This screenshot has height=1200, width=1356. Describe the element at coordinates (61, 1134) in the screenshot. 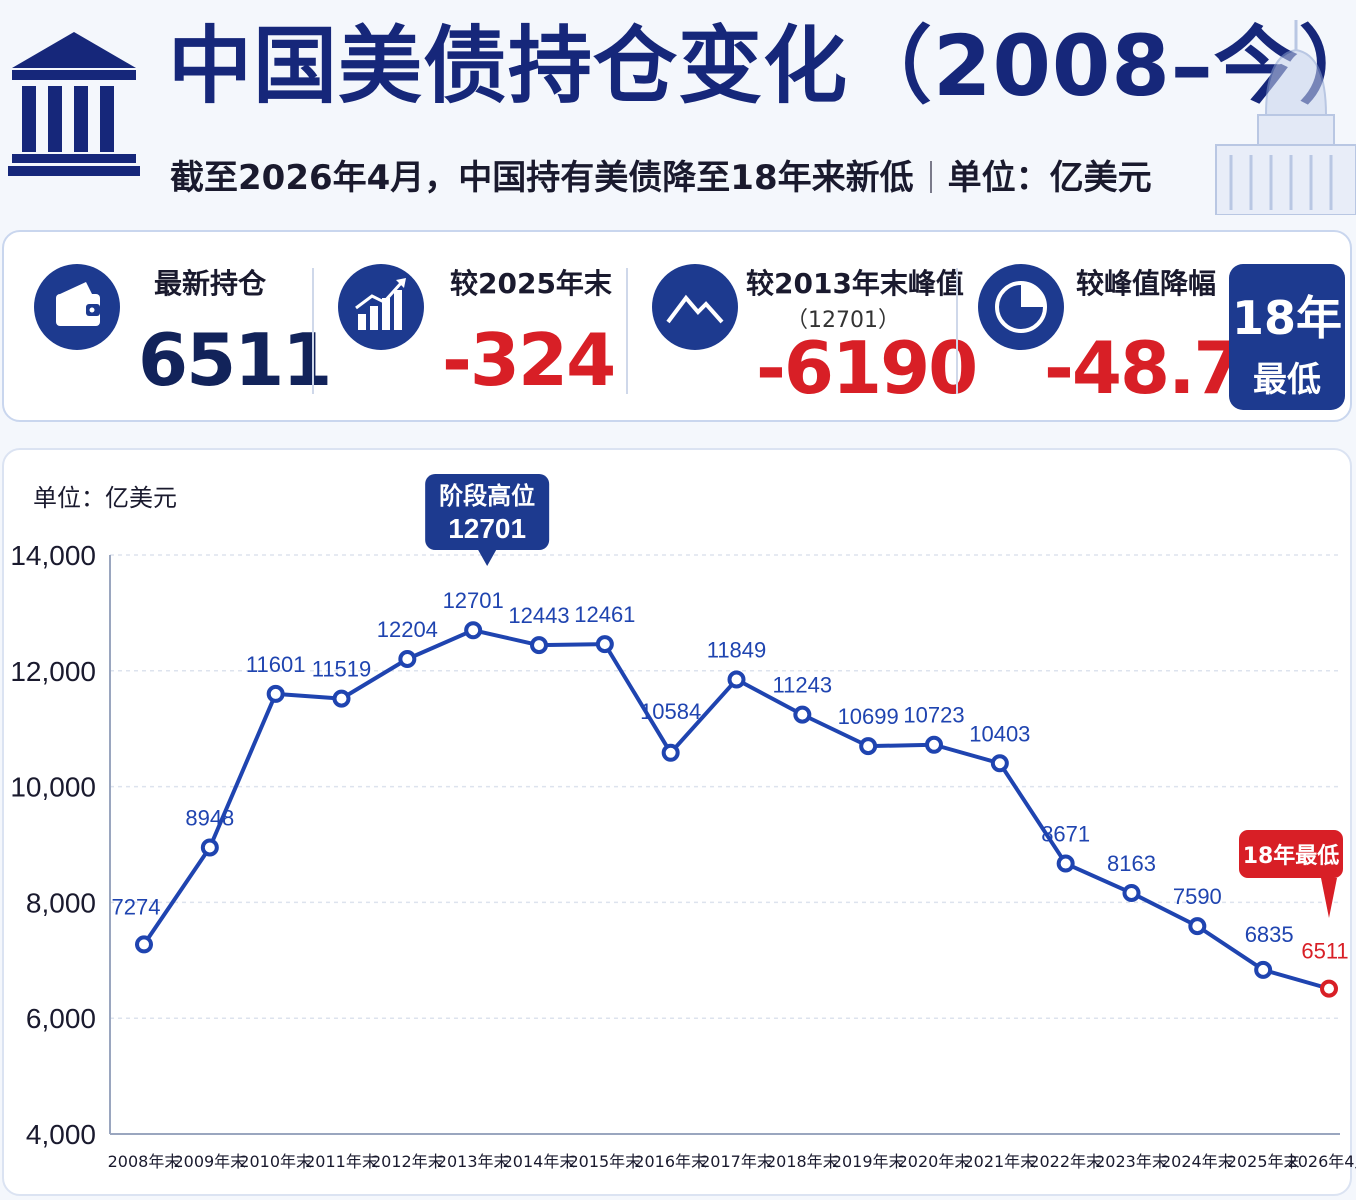

I see `y-tick-label: 4,000` at that location.